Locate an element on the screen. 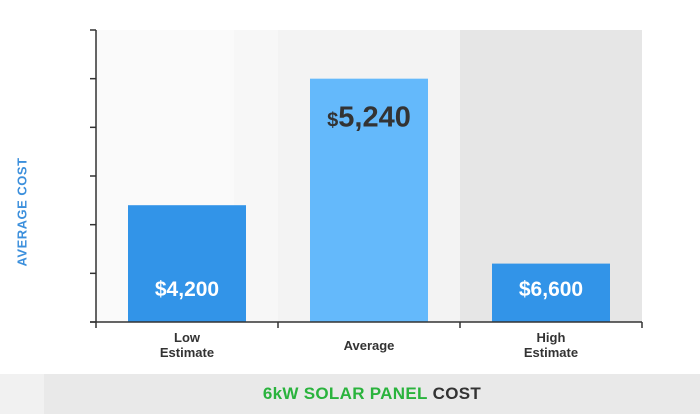 Image resolution: width=700 pixels, height=414 pixels. y-axis-label: AVERAGE COST is located at coordinates (22, 212).